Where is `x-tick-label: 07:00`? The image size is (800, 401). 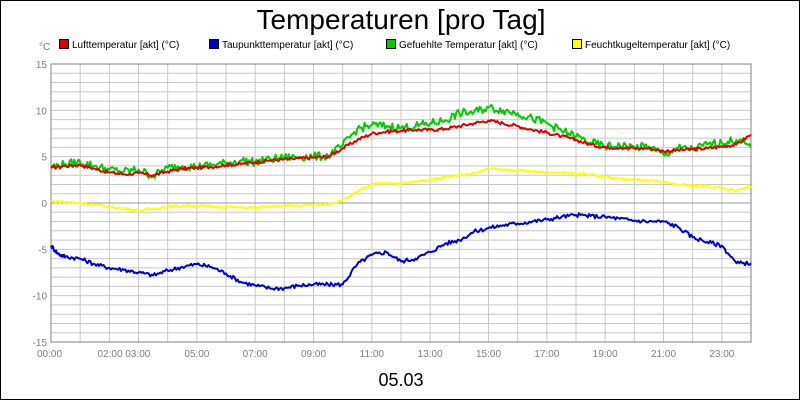 x-tick-label: 07:00 is located at coordinates (255, 354).